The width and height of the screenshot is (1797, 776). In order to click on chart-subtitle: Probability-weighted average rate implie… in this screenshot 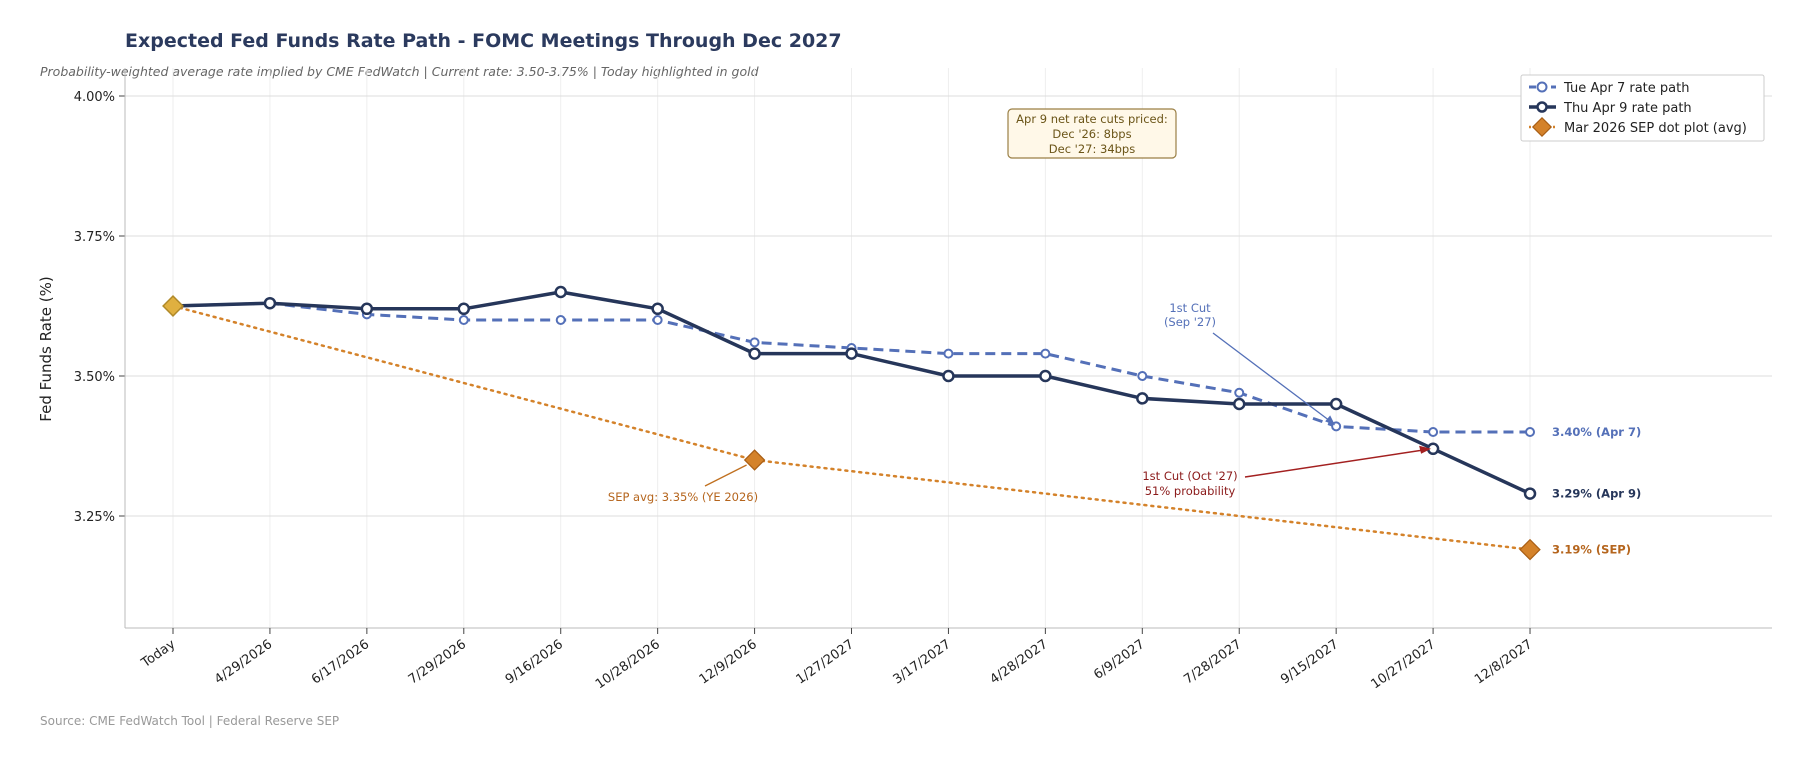, I will do `click(399, 71)`.